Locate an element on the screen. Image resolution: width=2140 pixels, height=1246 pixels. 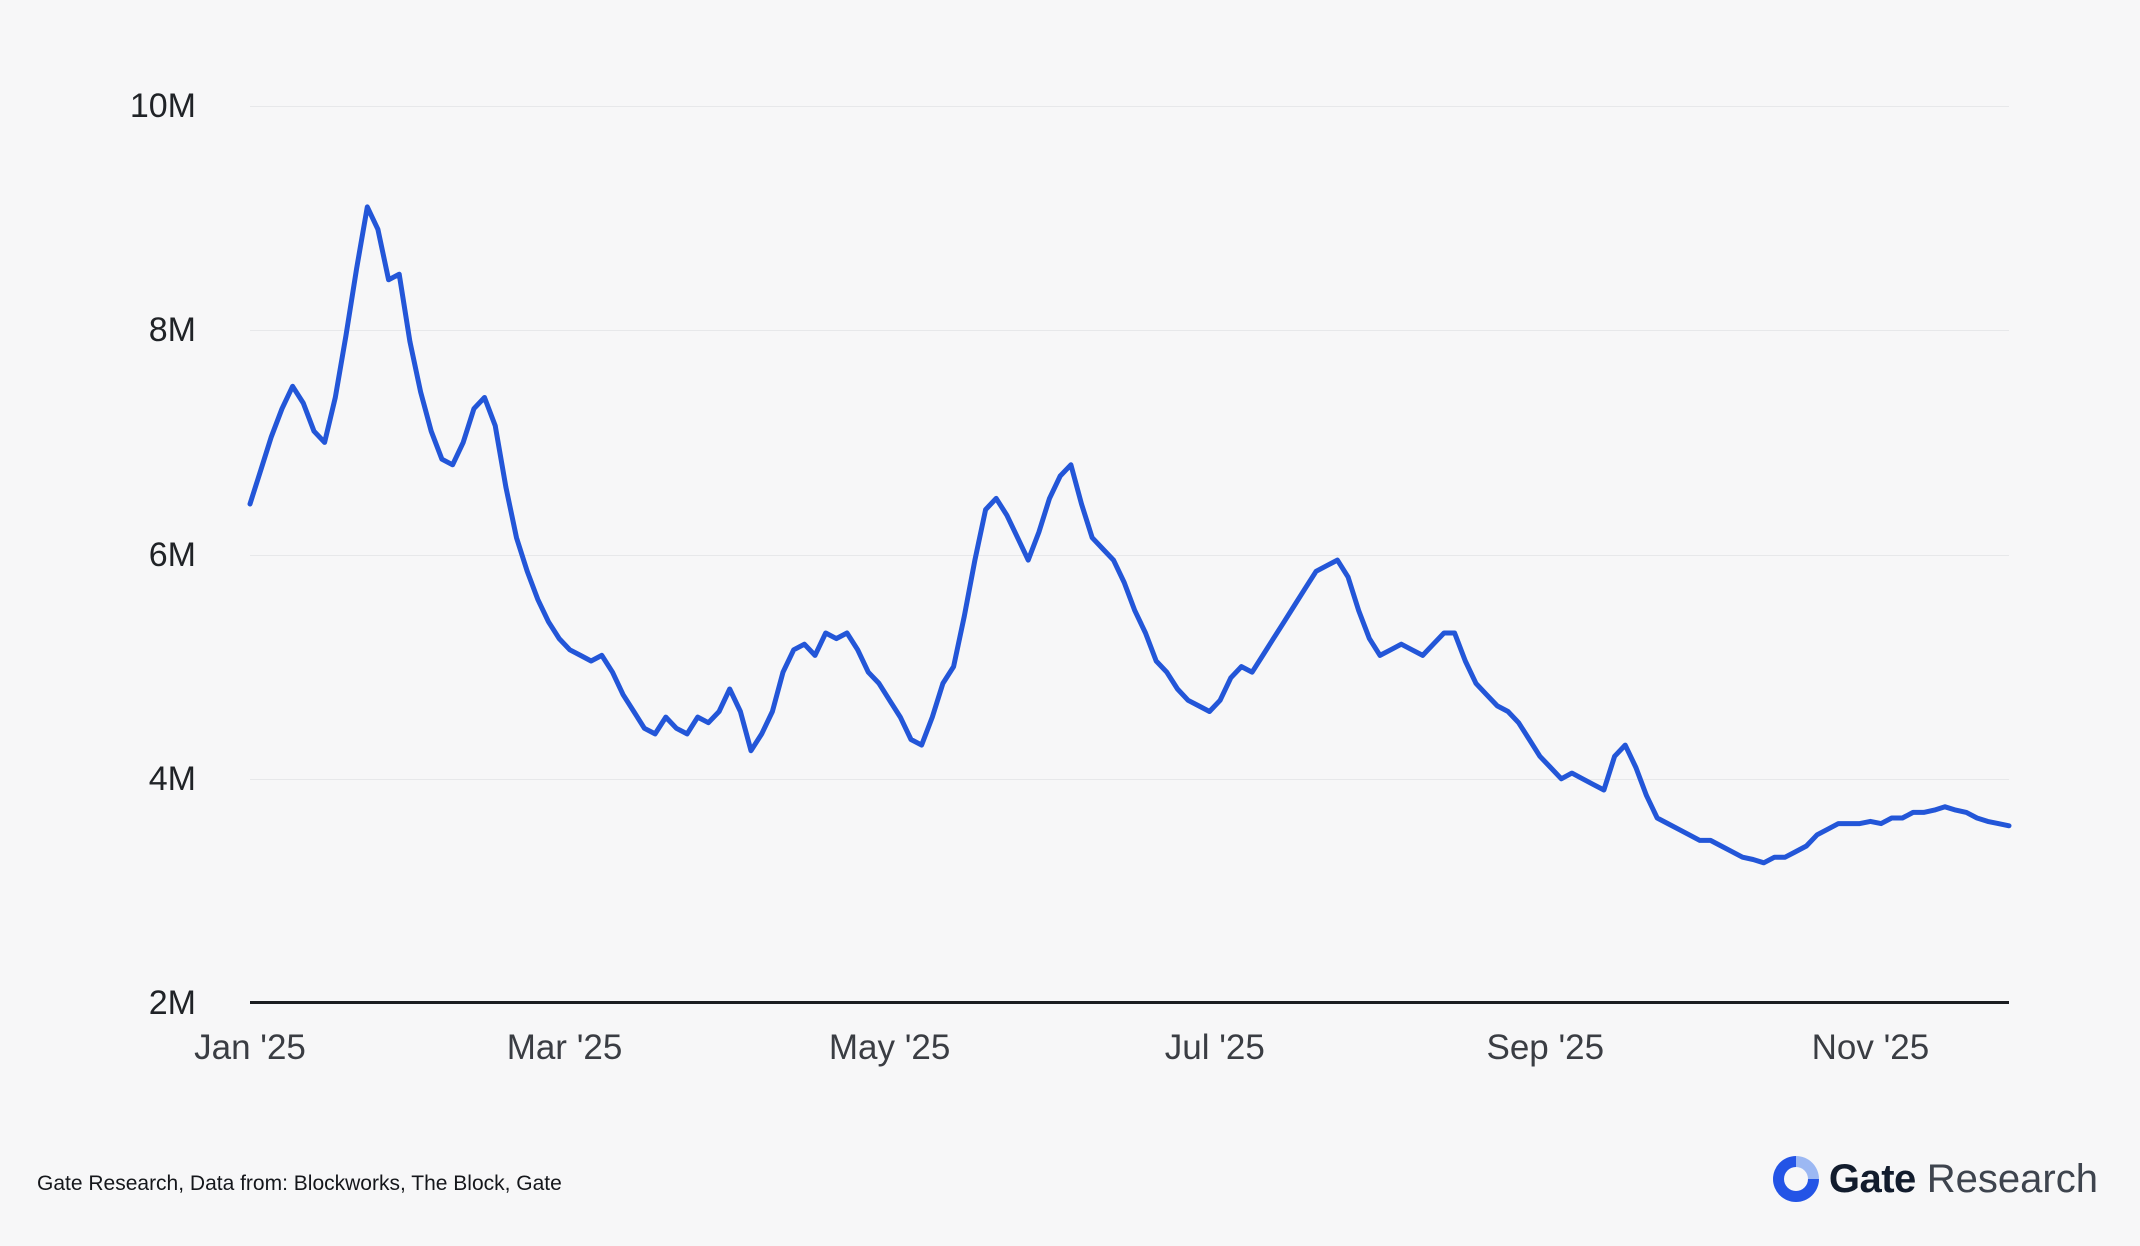
brand-name-regular: Research is located at coordinates (2012, 1178).